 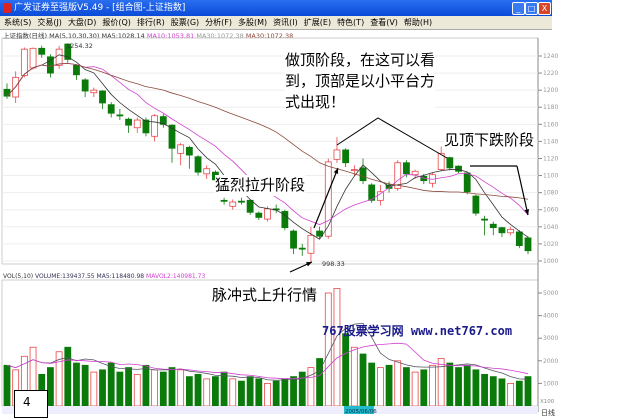 I want to click on vol-value: VOLUME:139437.55, so click(x=65, y=276).